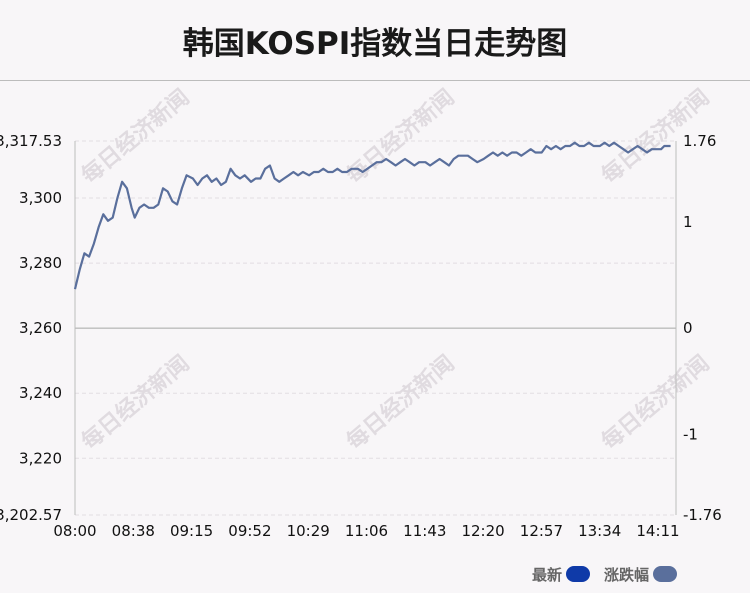  I want to click on right-axis-ticks: 1.76 1 0 -1 -1.76, so click(702, 328).